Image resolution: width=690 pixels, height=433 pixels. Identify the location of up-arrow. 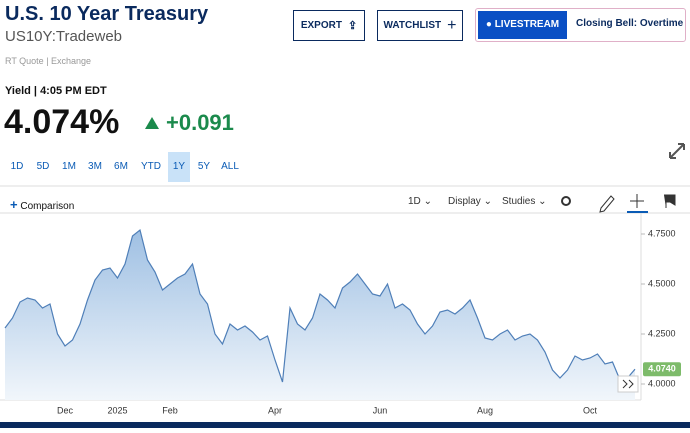
(152, 123).